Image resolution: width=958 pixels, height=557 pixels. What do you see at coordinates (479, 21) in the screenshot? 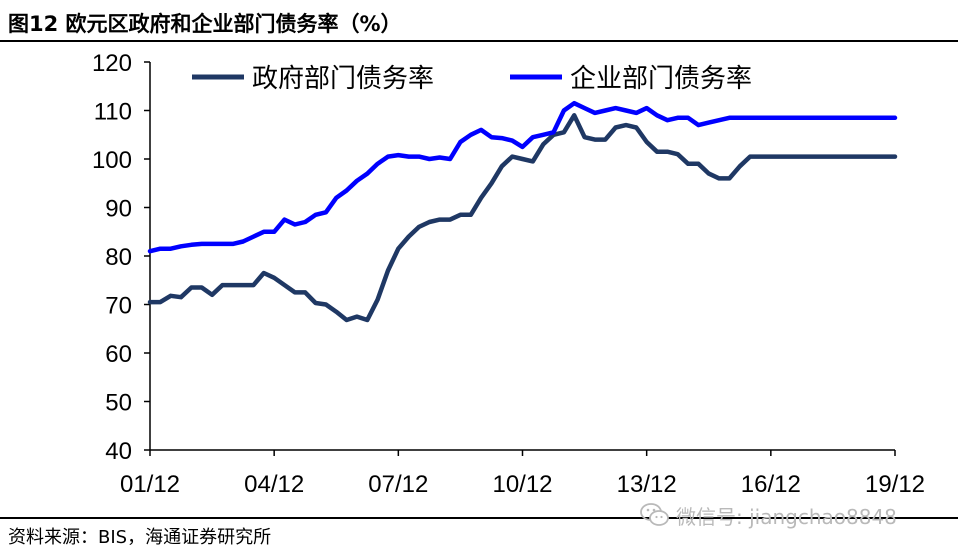
I see `title-bar: 图12 欧元区政府和企业部门债务率（%）` at bounding box center [479, 21].